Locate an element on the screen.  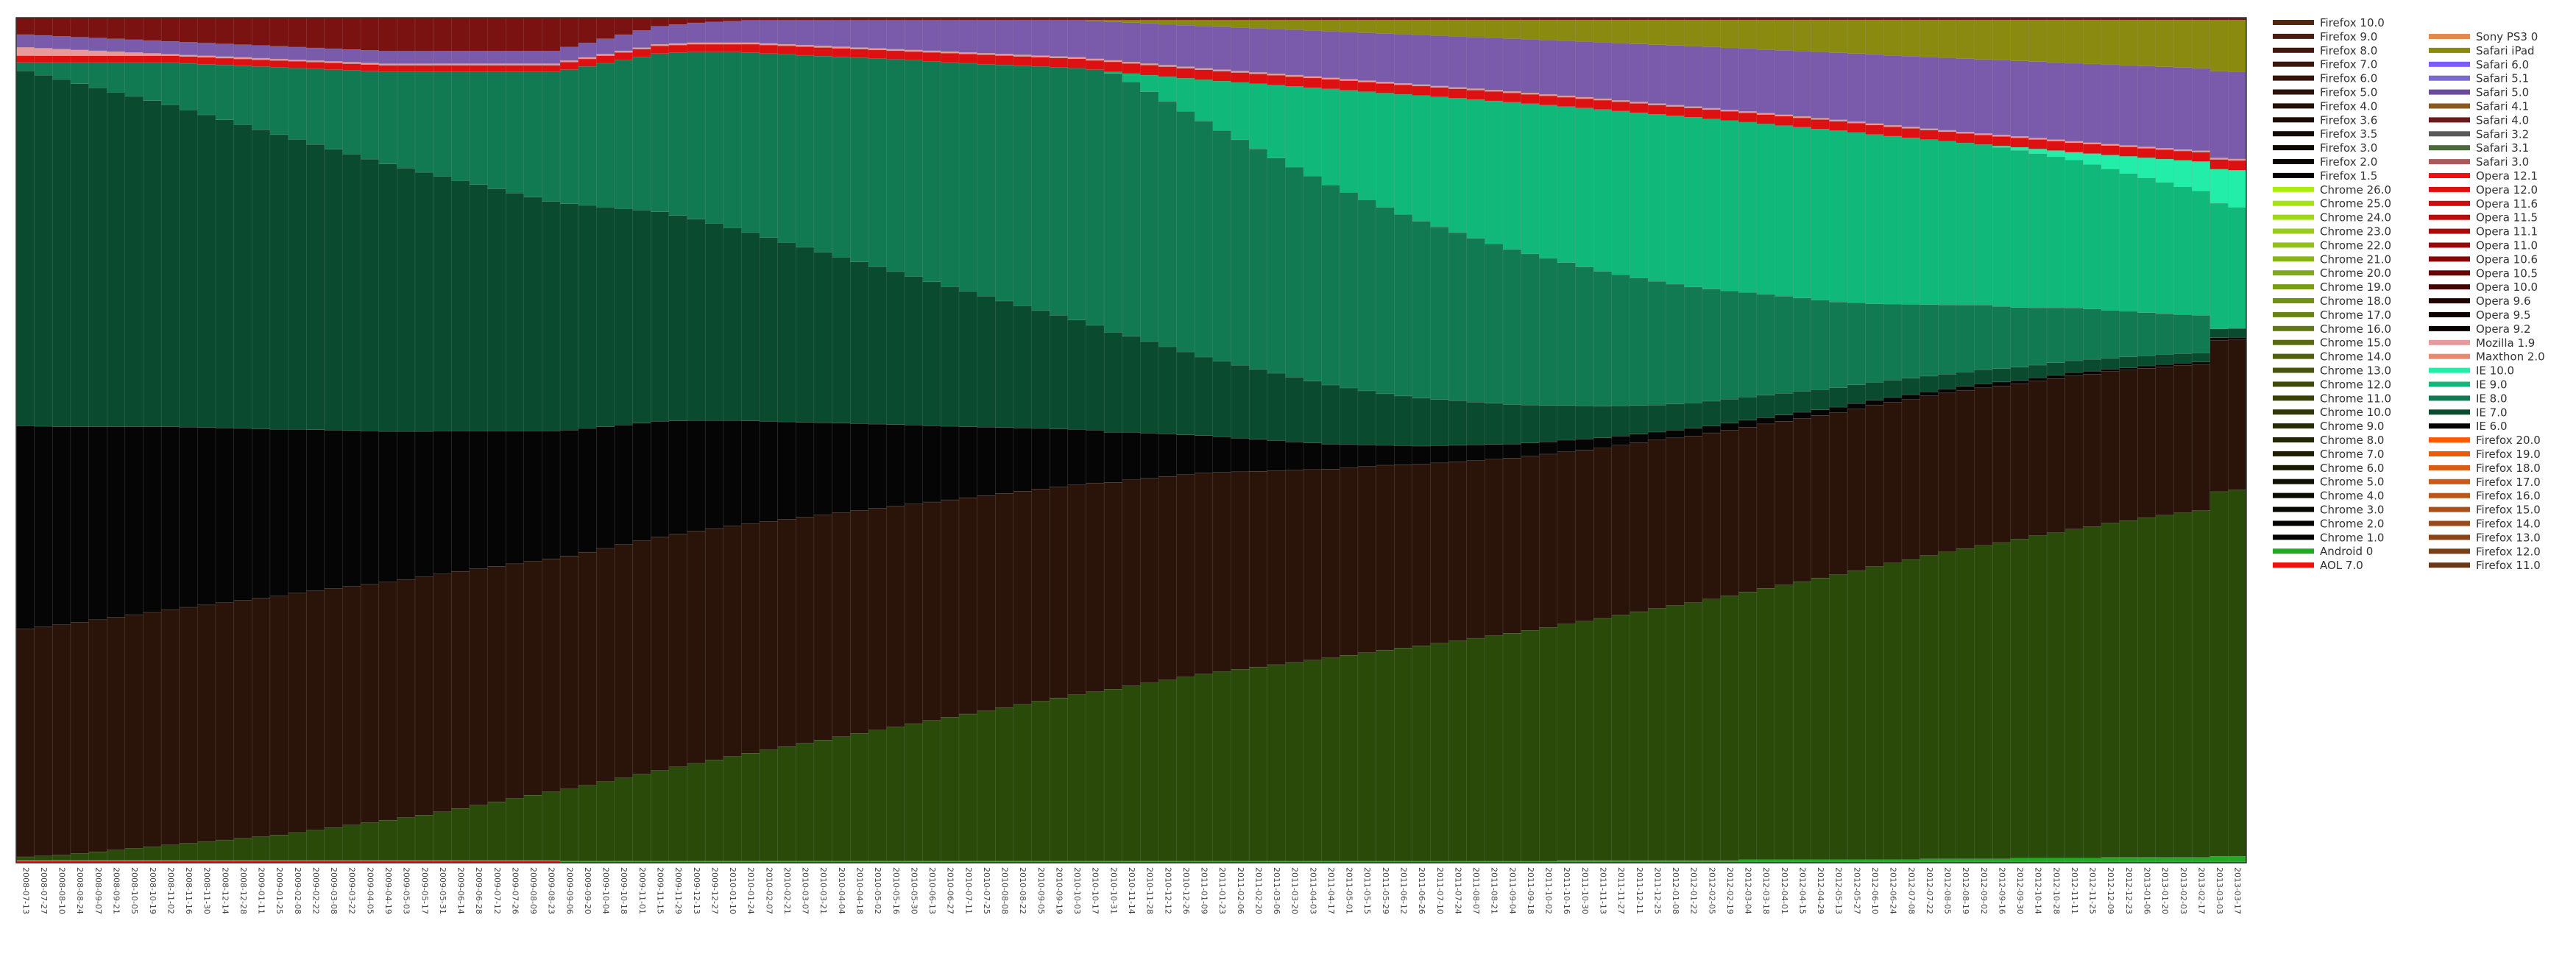
legend-label: IE 6.0 is located at coordinates (2492, 427).